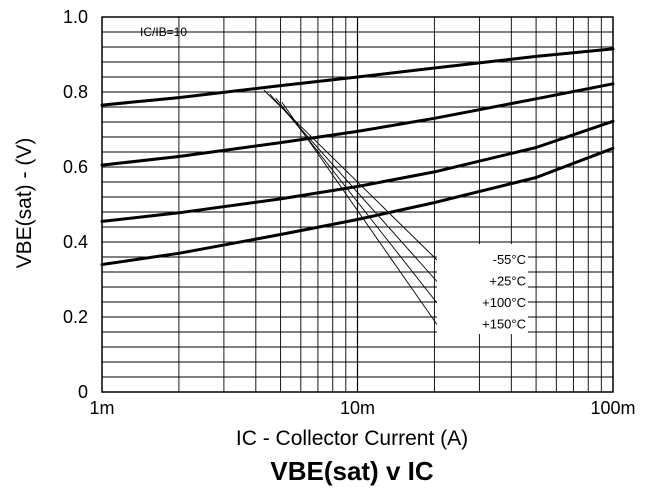  Describe the element at coordinates (101, 408) in the screenshot. I see `x-tick-label: 1m` at that location.